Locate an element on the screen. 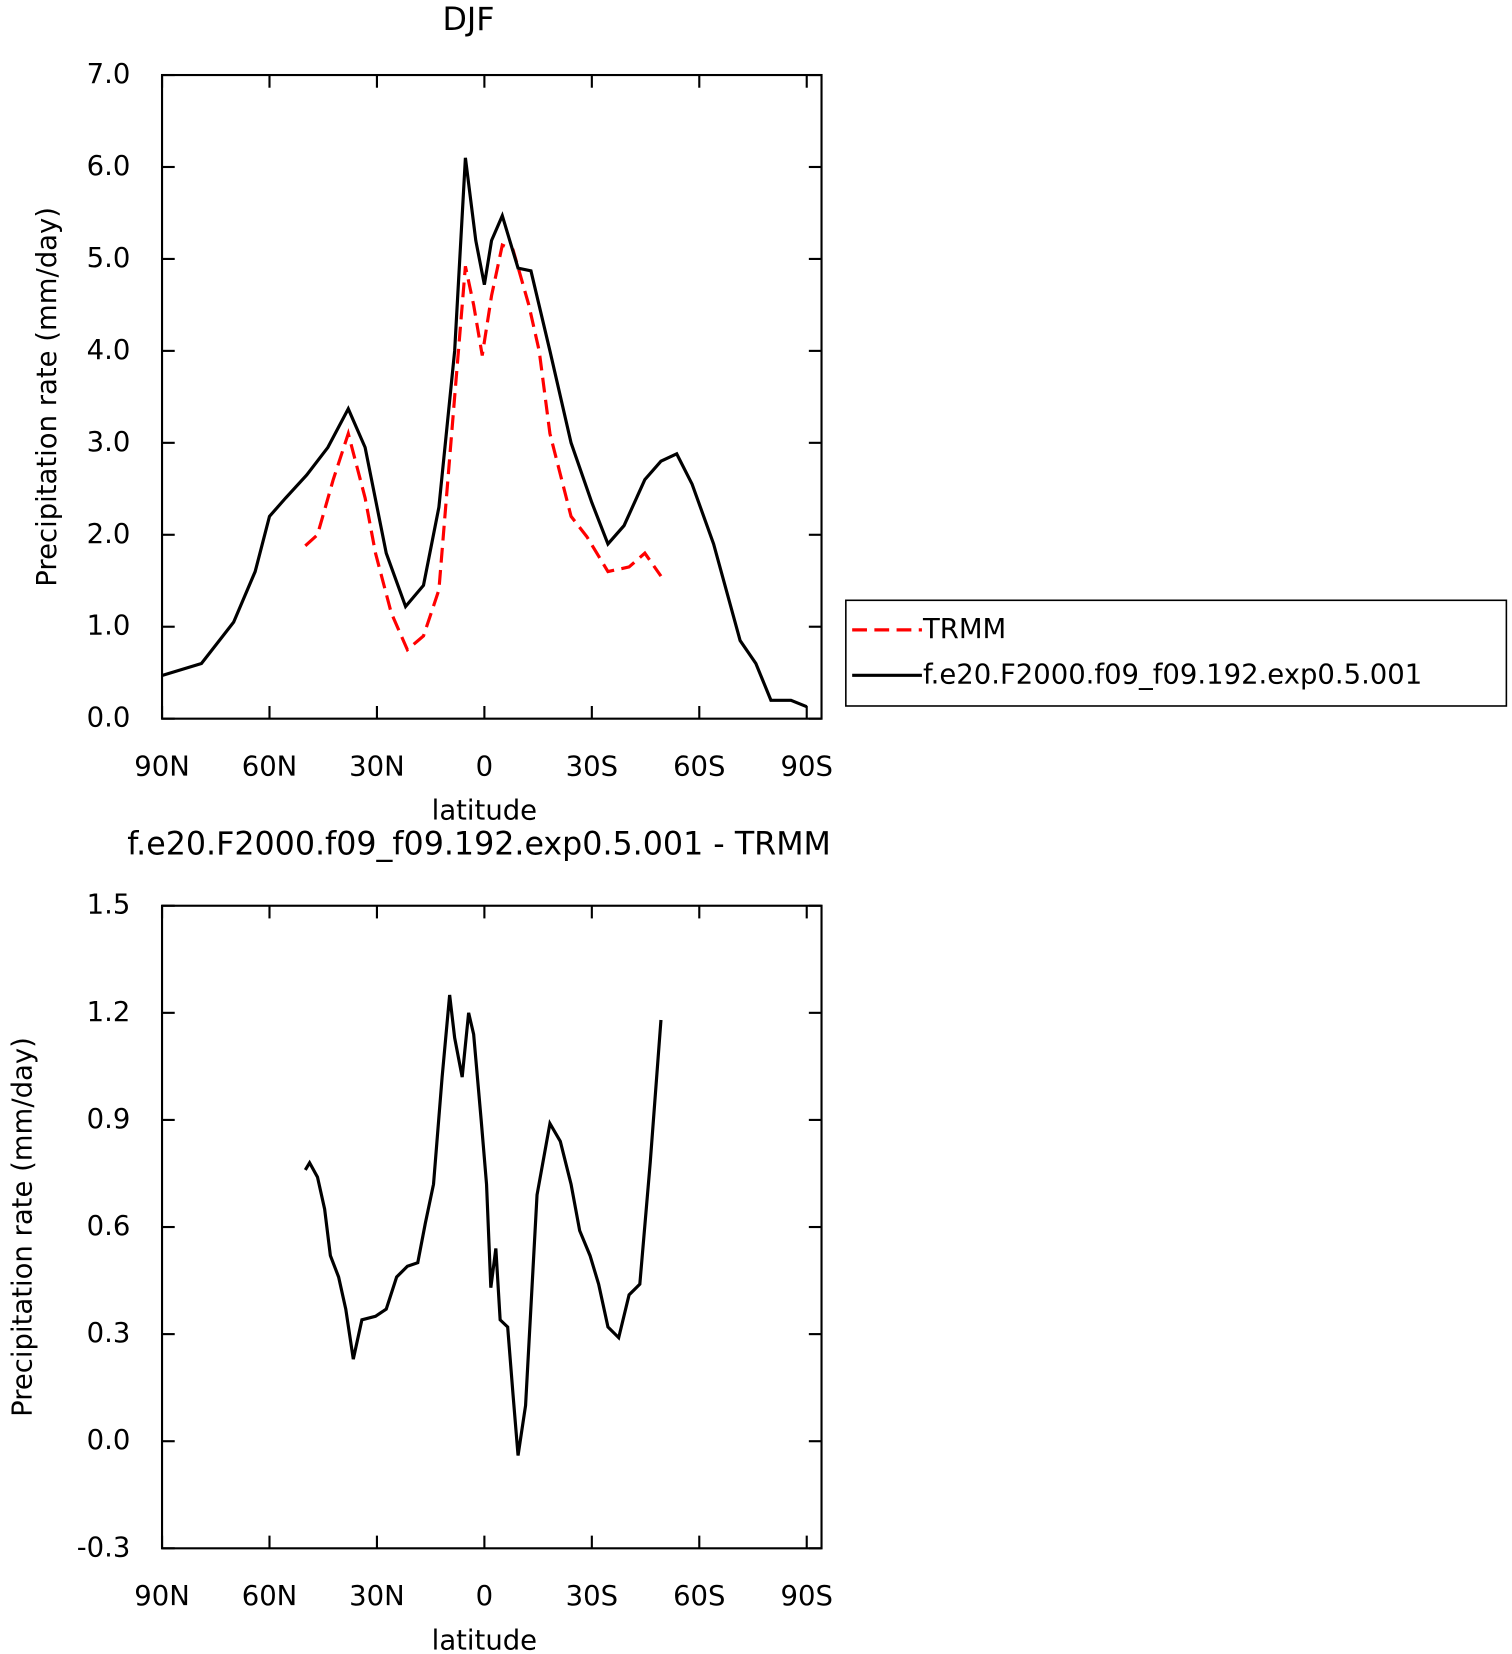 The image size is (1512, 1654). y-tick-label: 6.0 is located at coordinates (109, 166).